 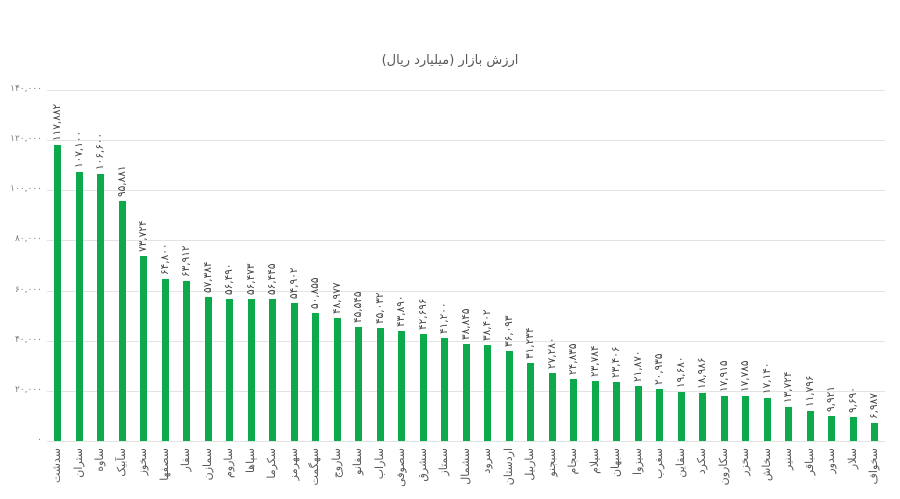 I want to click on x-axis-category-label: سیزوا, so click(x=637, y=461).